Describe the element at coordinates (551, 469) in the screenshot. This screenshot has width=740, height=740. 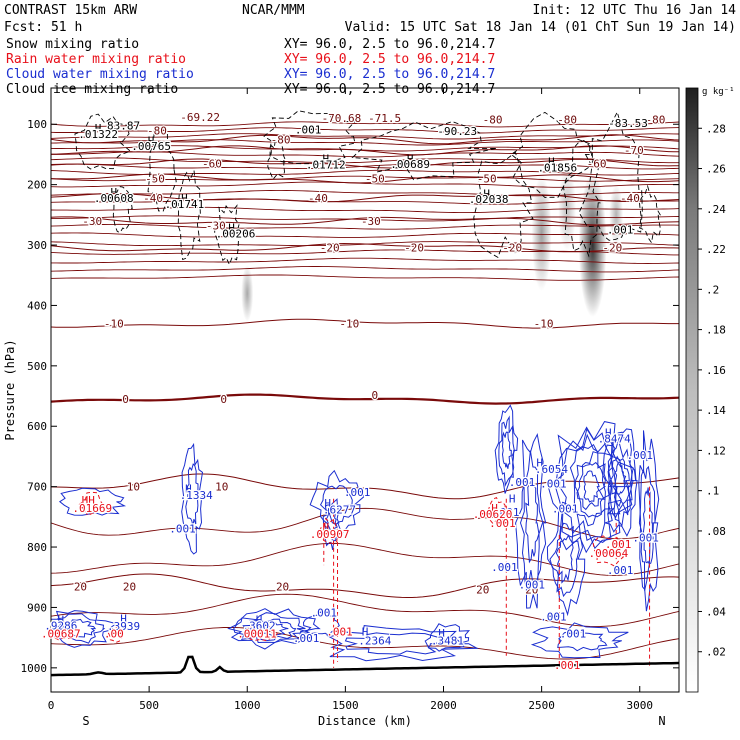
I see `cloud-water-label: .6054` at that location.